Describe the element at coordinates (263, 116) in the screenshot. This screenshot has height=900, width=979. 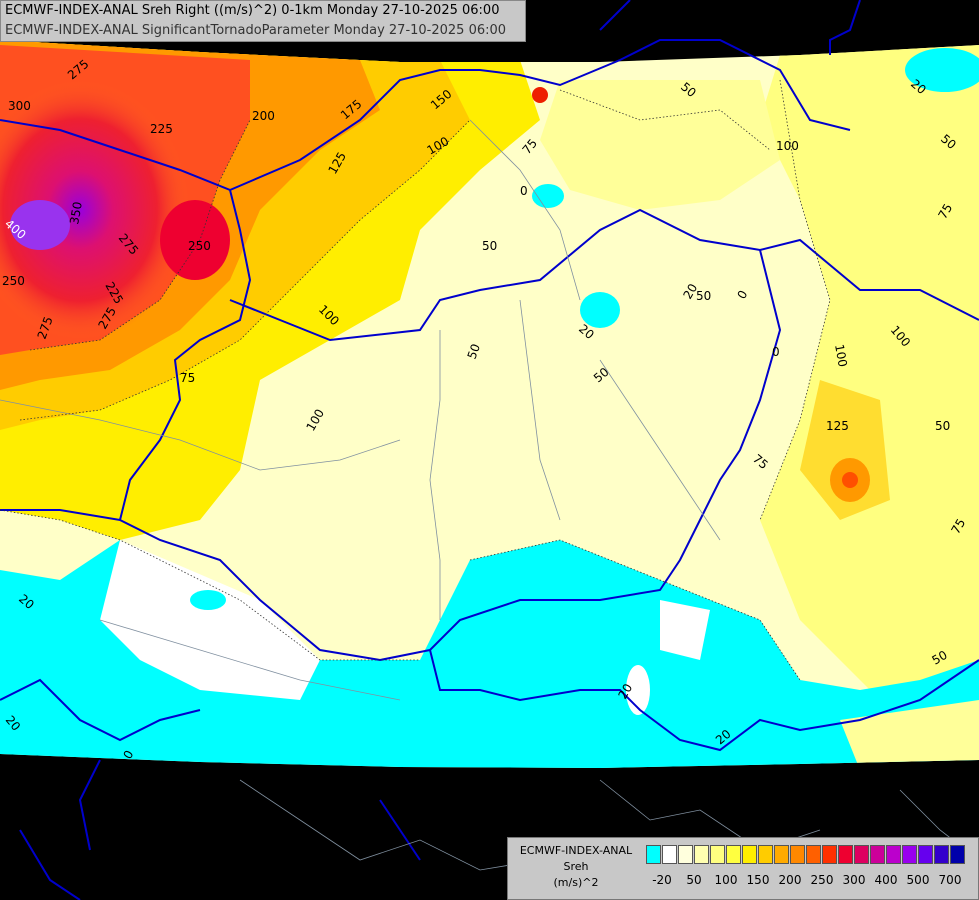
I see `contour-label: 200` at that location.